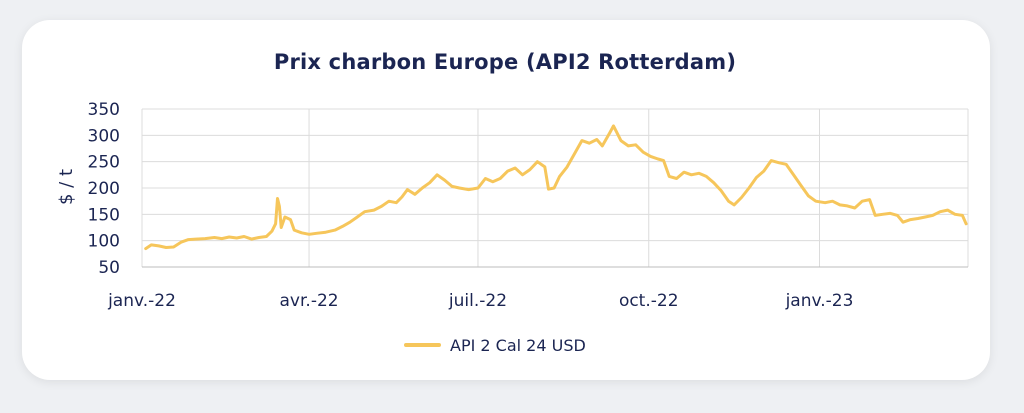  What do you see at coordinates (309, 301) in the screenshot?
I see `x-tick-label-1: avr.-22` at bounding box center [309, 301].